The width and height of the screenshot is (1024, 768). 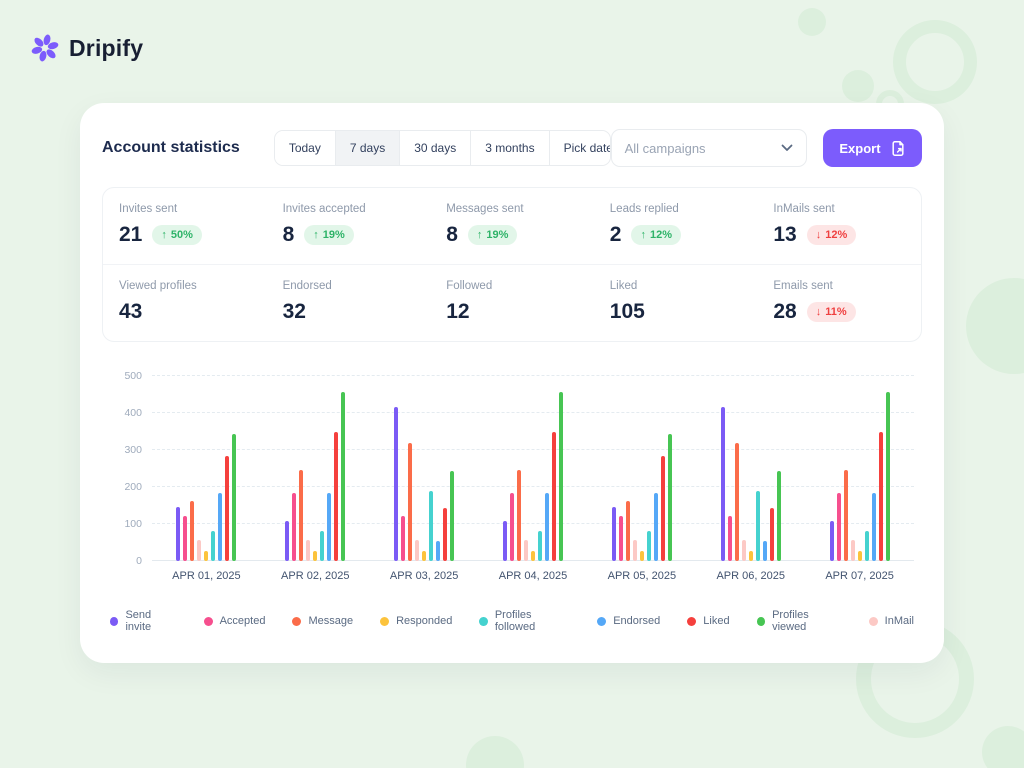 What do you see at coordinates (512, 302) in the screenshot?
I see `stat-followed: Followed 12` at bounding box center [512, 302].